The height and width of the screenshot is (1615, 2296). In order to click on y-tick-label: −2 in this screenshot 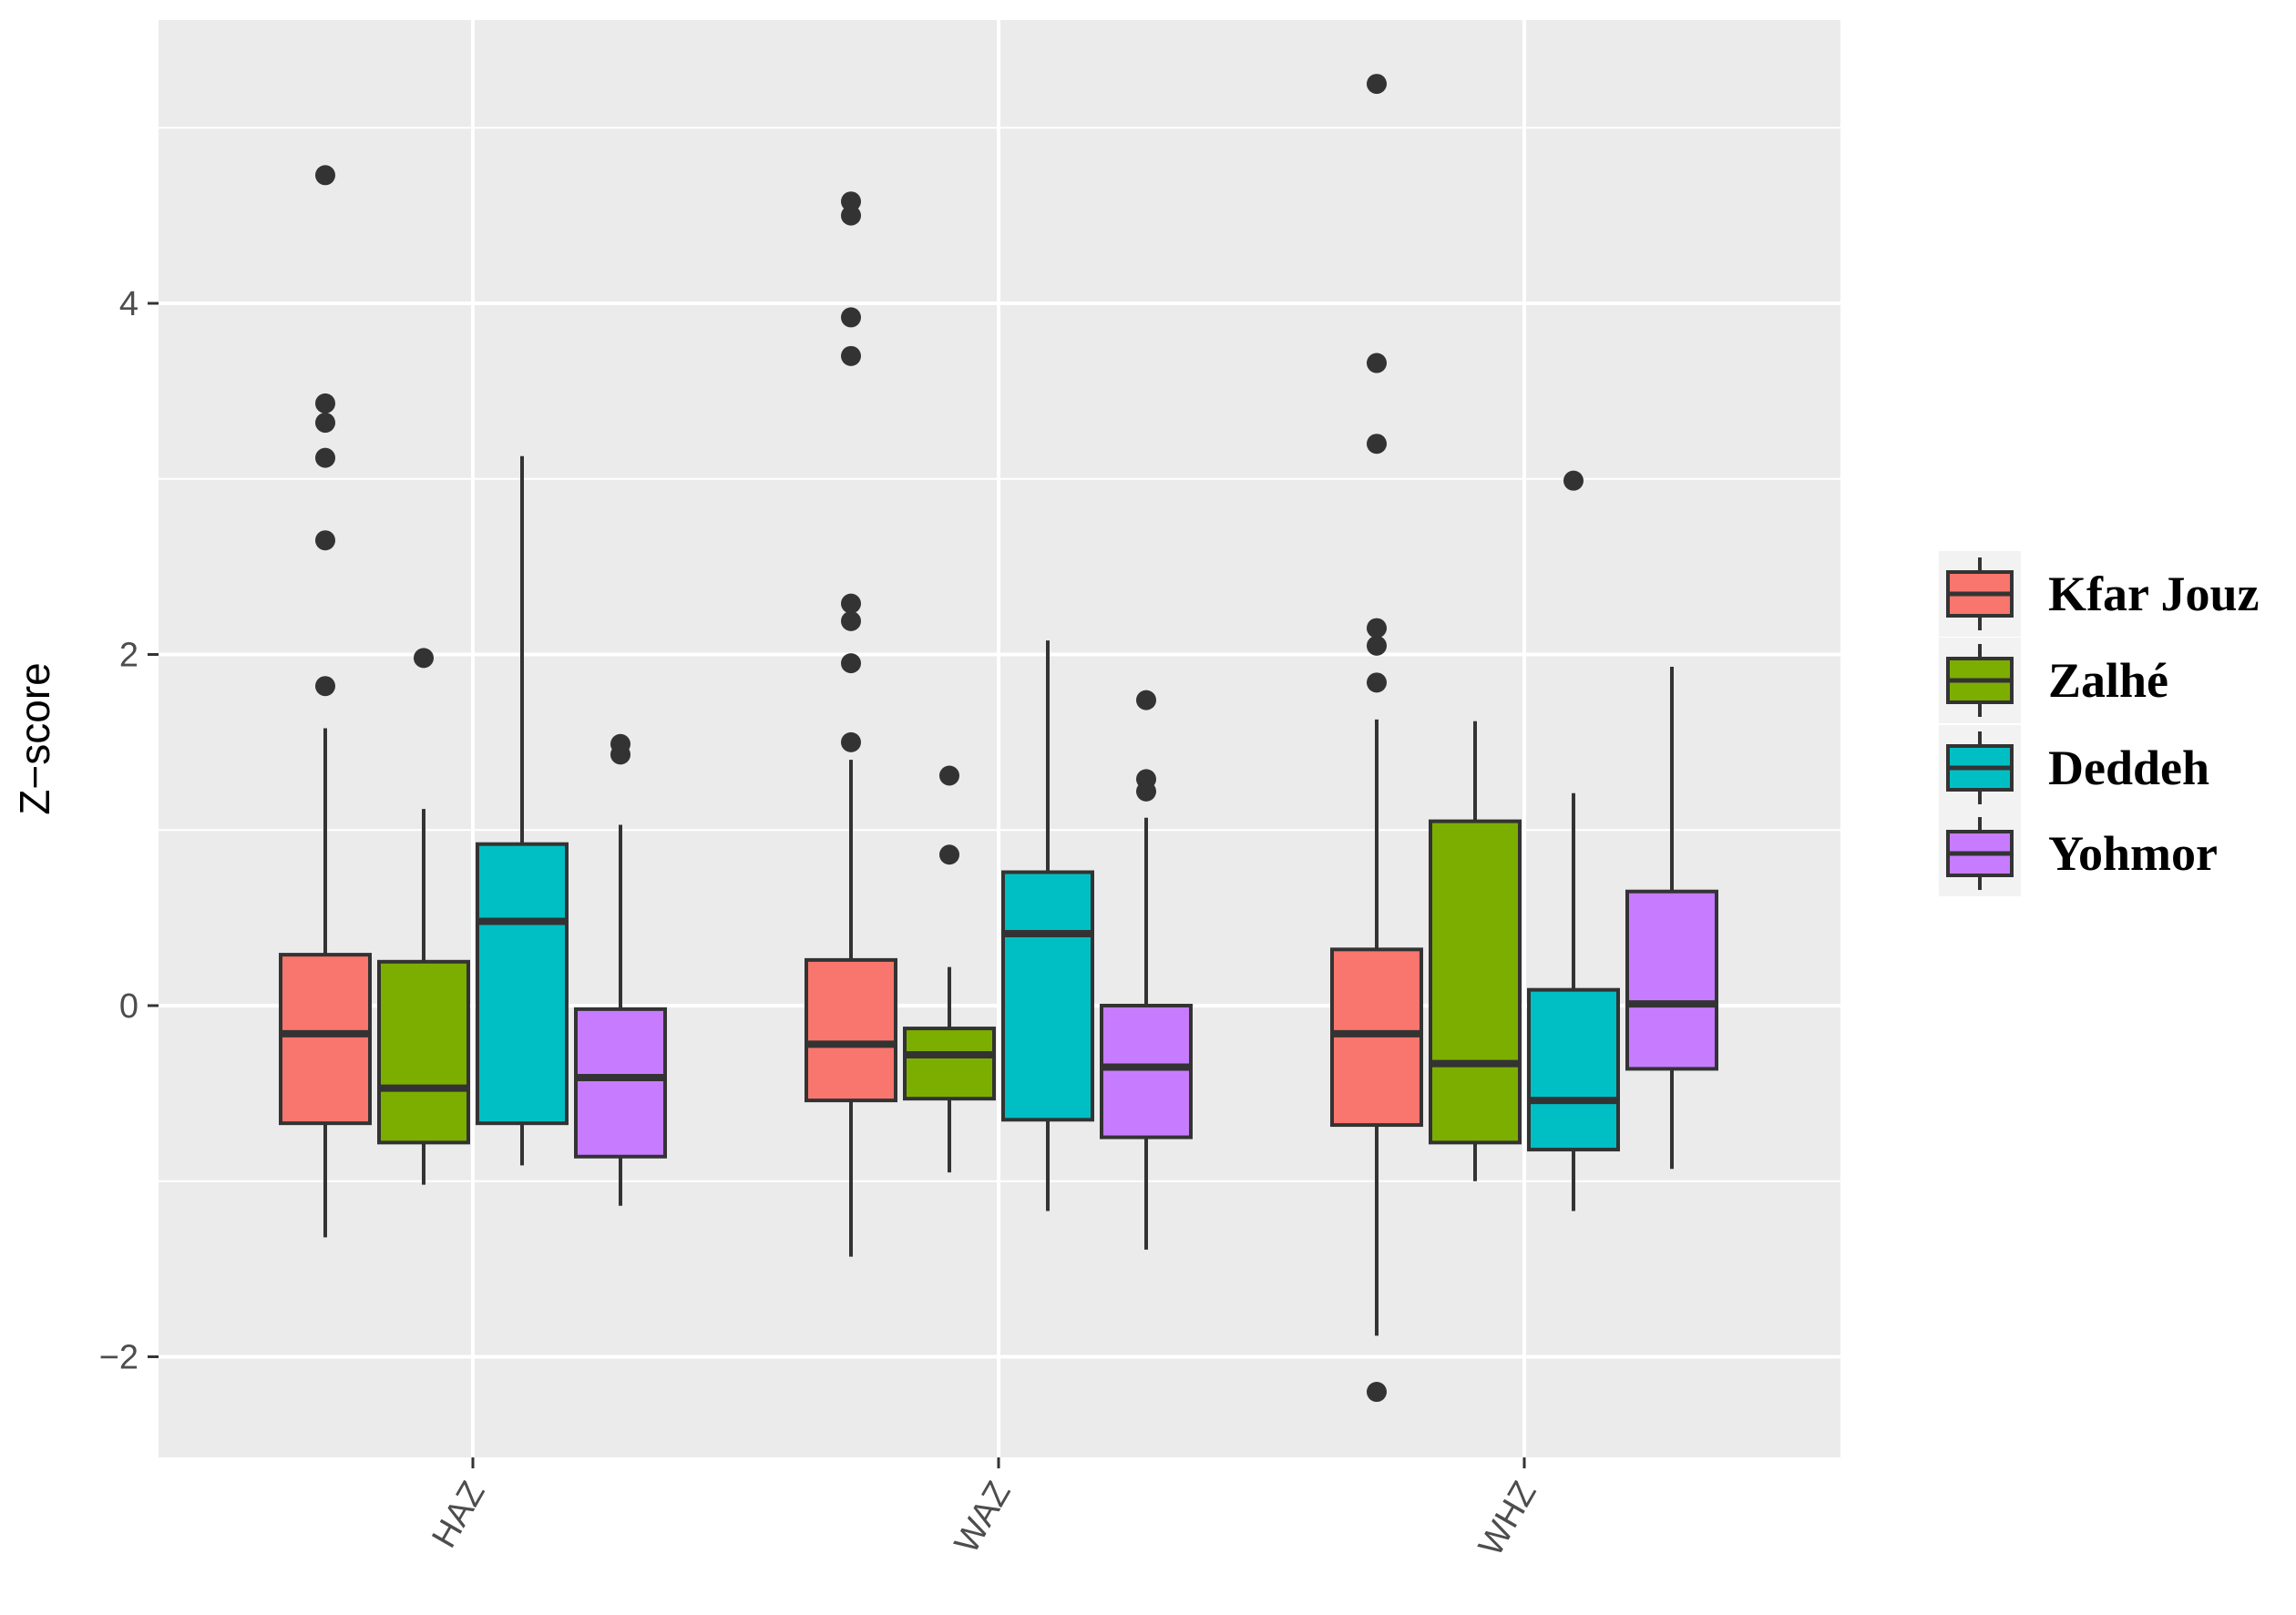, I will do `click(118, 1358)`.